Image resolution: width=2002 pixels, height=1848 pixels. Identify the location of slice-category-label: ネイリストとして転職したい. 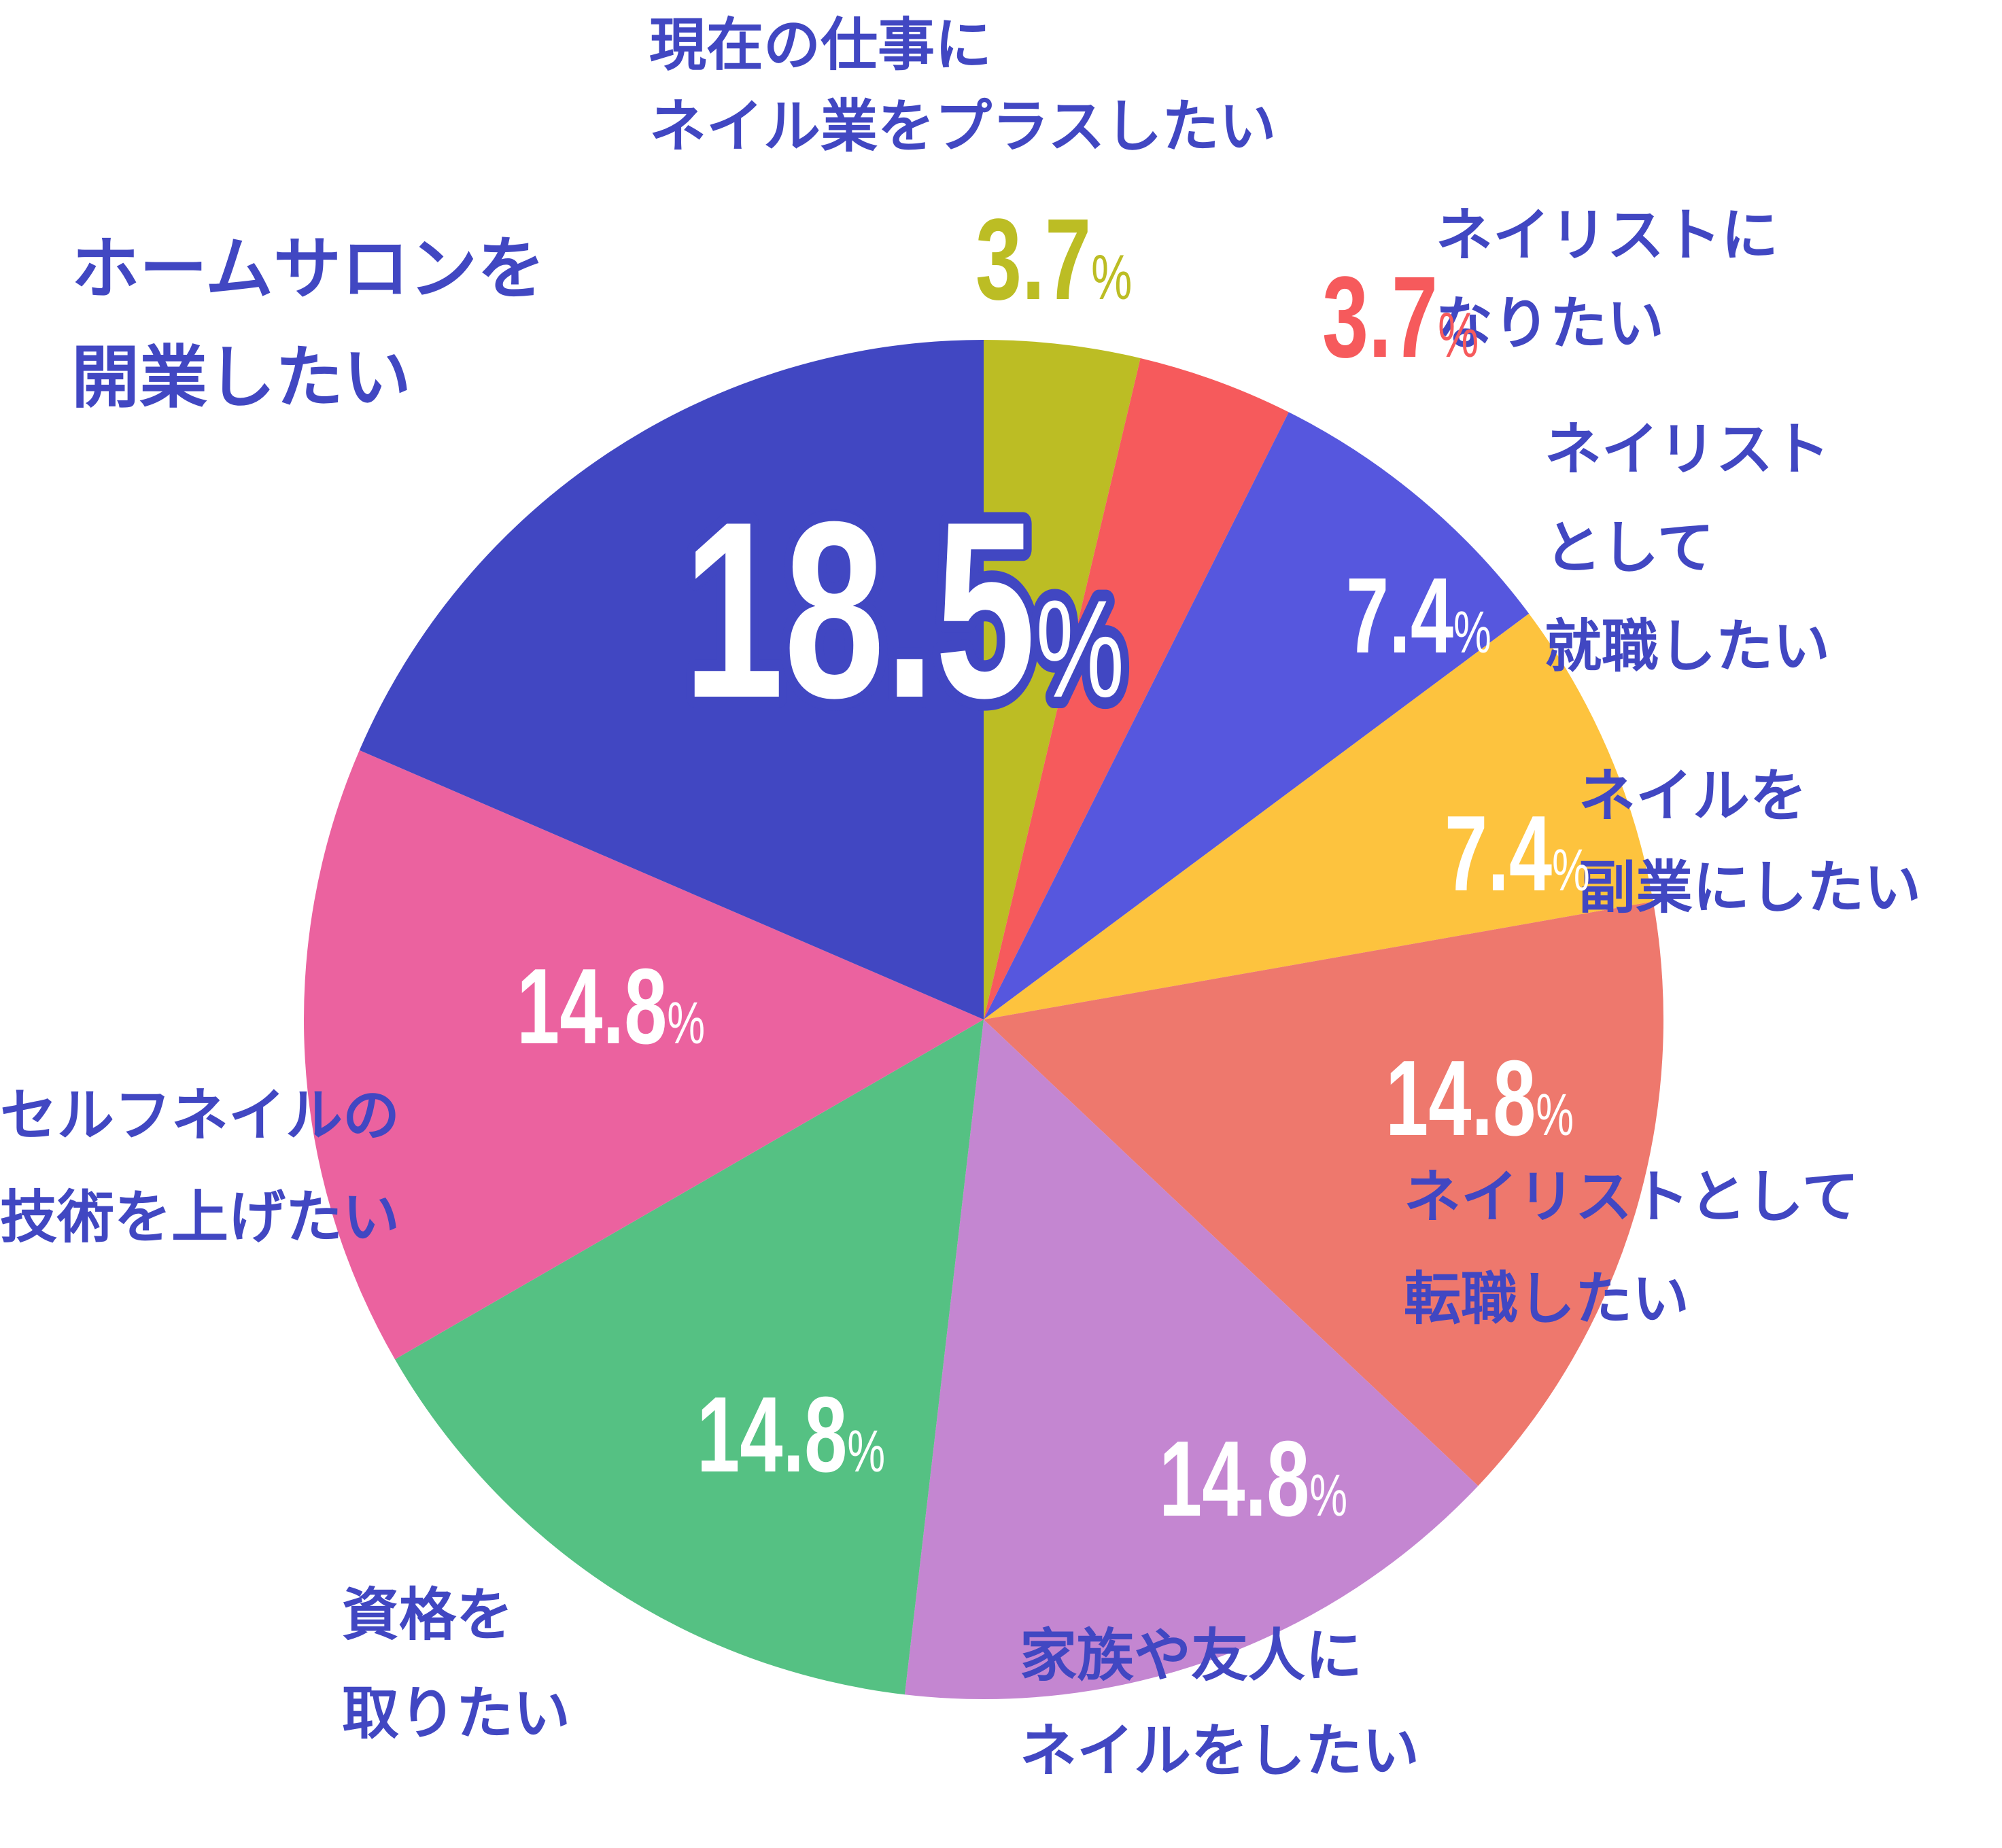
(1631, 1248).